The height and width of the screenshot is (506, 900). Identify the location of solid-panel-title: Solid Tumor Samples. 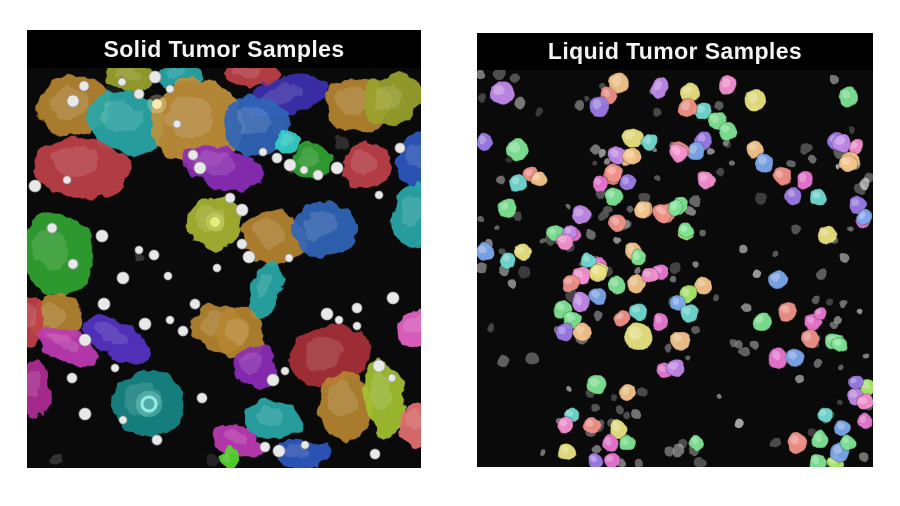
(224, 49).